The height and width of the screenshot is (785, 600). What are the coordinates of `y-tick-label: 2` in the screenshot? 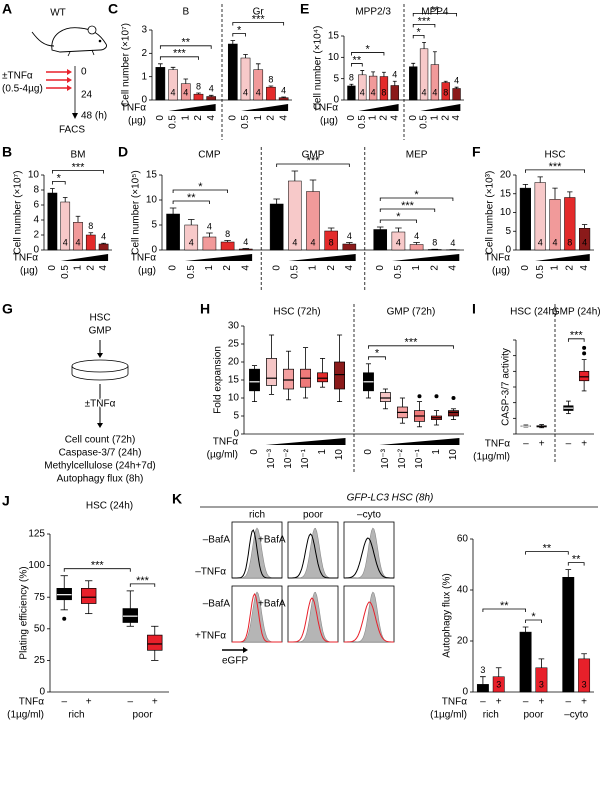 It's located at (144, 53).